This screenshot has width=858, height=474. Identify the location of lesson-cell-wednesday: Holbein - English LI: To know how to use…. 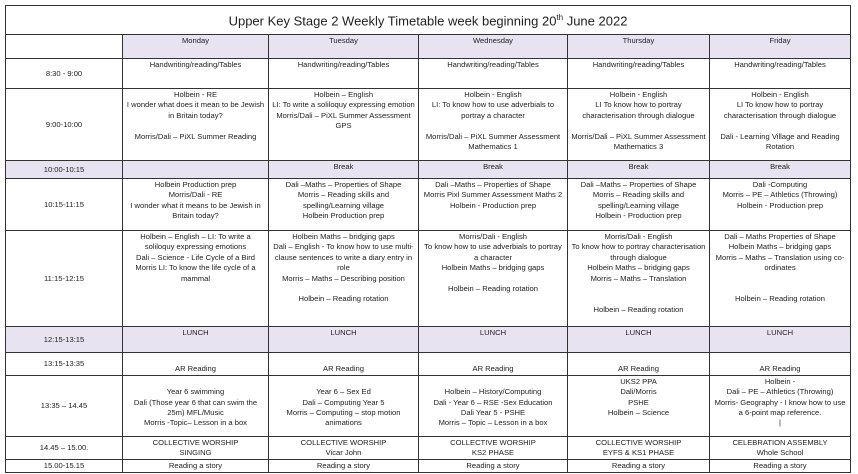
(493, 124).